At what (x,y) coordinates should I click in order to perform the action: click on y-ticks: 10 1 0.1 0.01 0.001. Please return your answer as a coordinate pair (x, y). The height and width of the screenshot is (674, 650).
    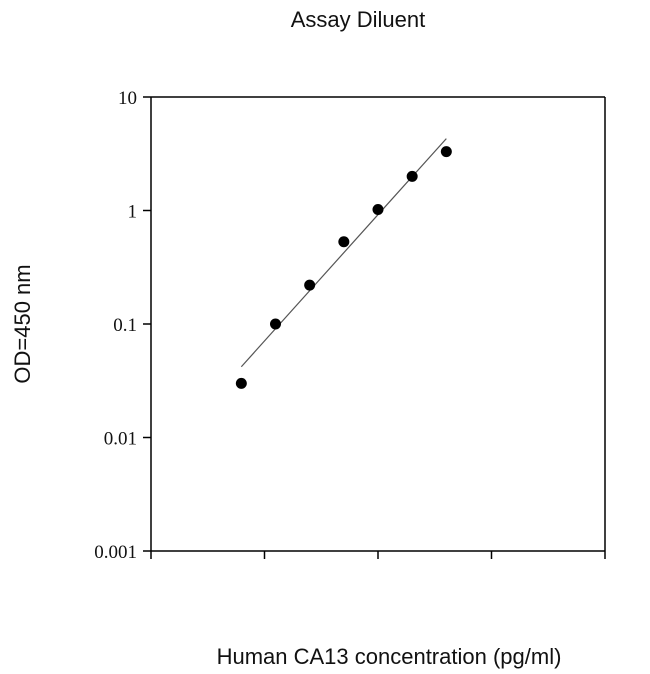
    Looking at the image, I should click on (122, 325).